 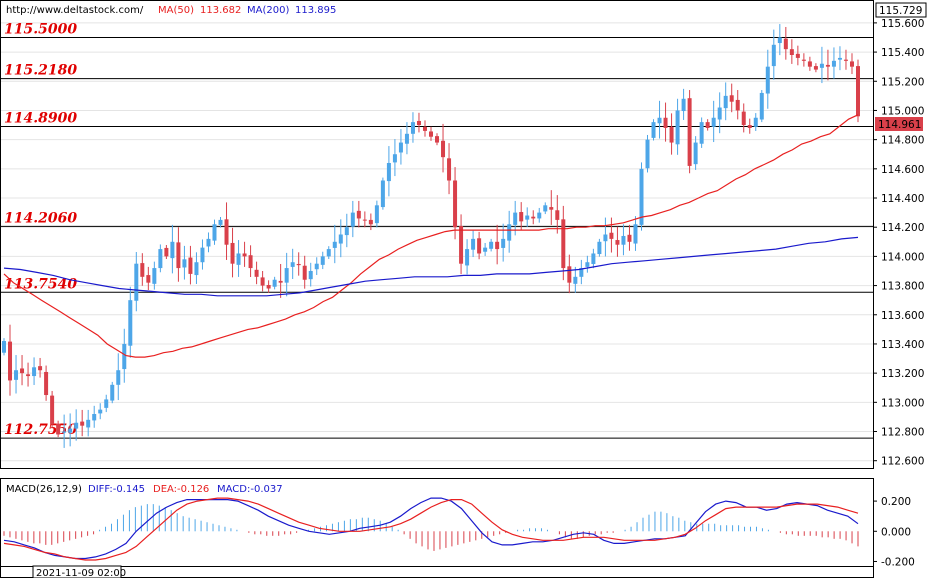 I want to click on price-tick-label: 114.400, so click(x=902, y=199).